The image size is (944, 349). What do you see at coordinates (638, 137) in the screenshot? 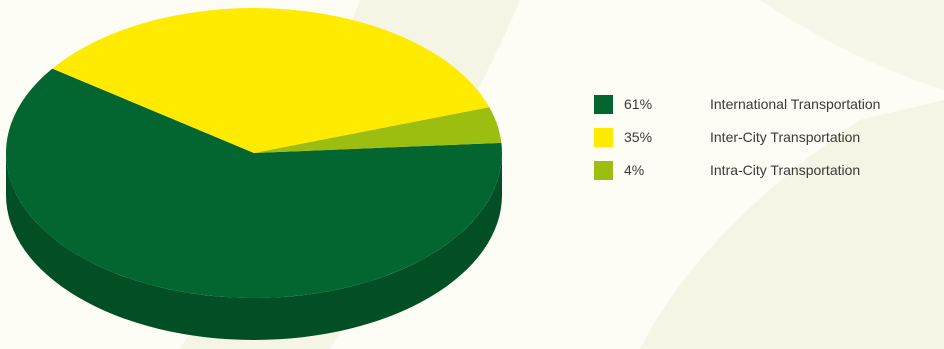
I see `legend-percent: 35%` at bounding box center [638, 137].